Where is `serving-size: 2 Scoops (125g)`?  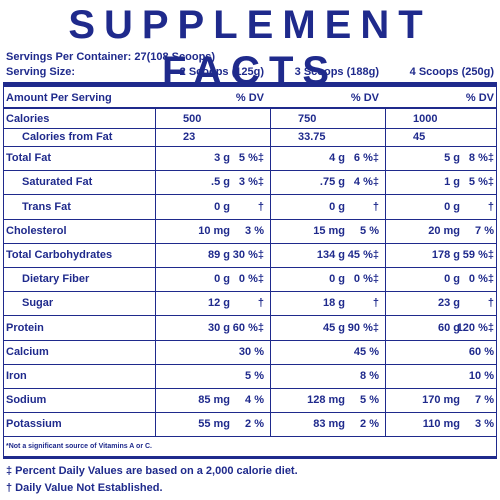
serving-size: 2 Scoops (125g) is located at coordinates (221, 72).